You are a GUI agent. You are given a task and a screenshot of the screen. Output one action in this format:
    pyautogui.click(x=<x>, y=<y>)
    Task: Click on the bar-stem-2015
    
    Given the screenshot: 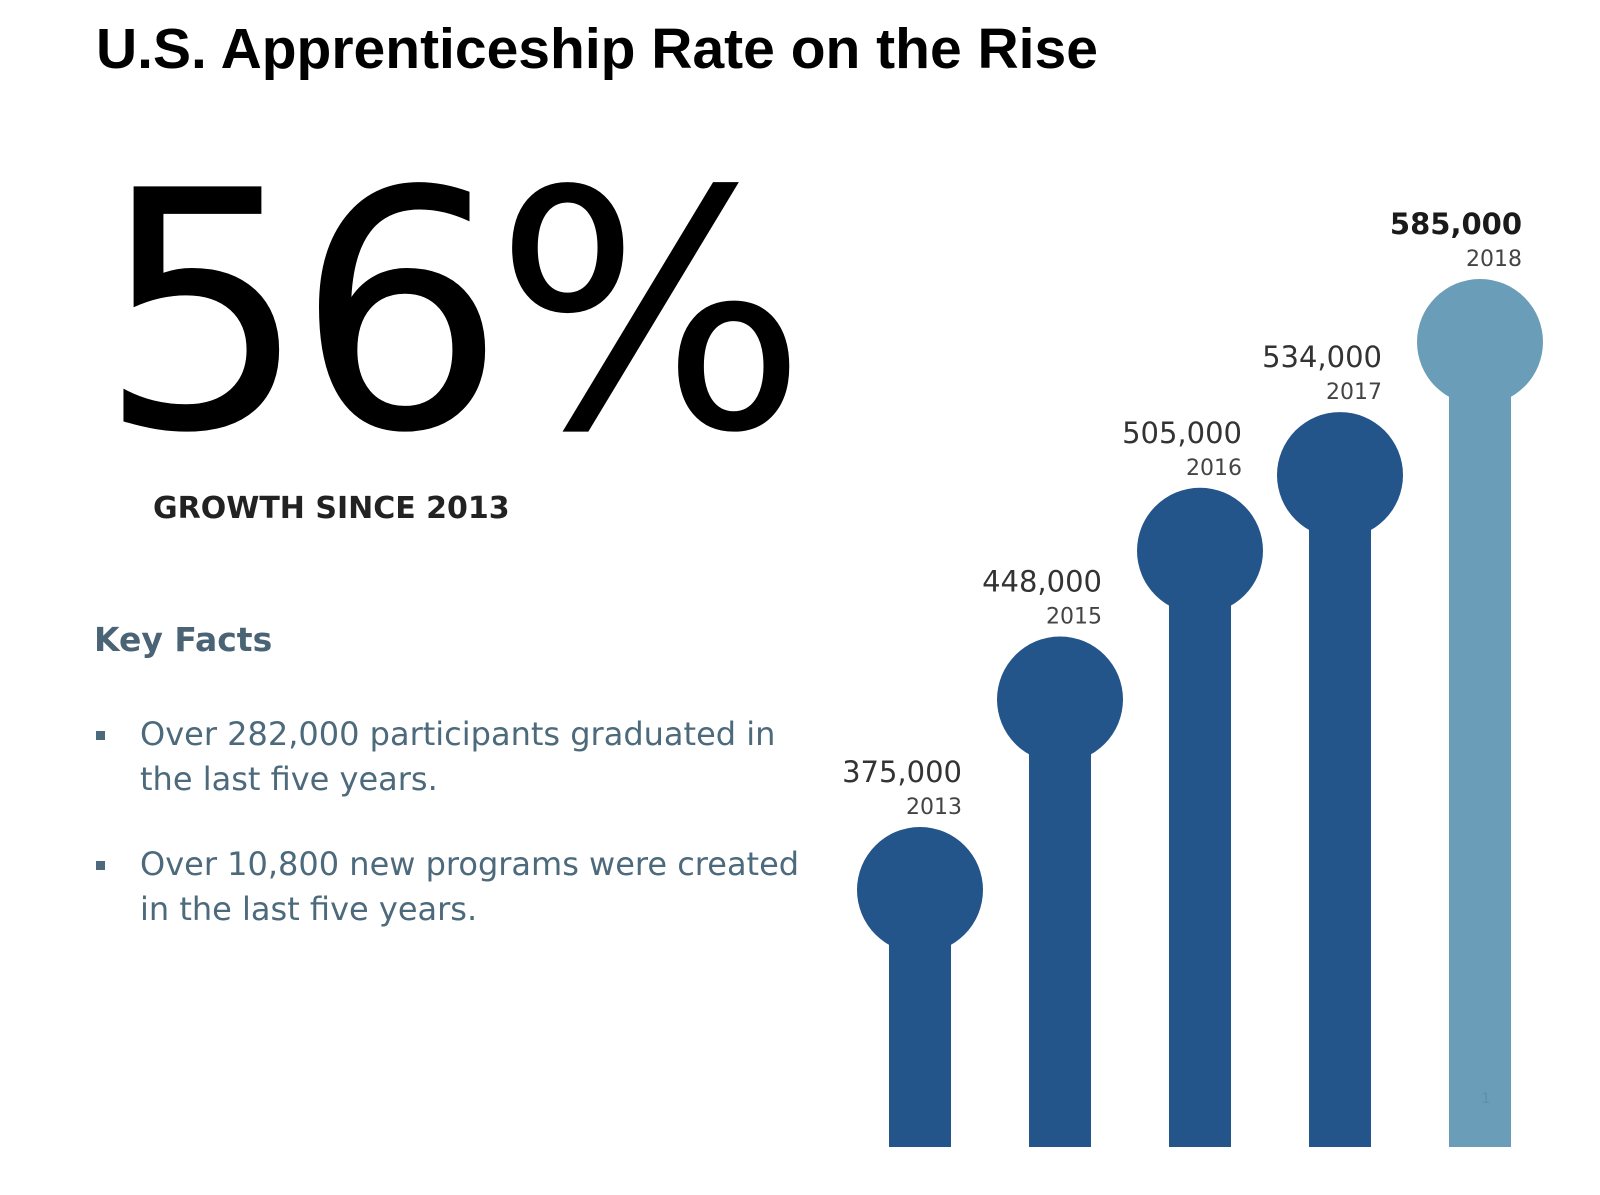 What is the action you would take?
    pyautogui.click(x=1060, y=923)
    